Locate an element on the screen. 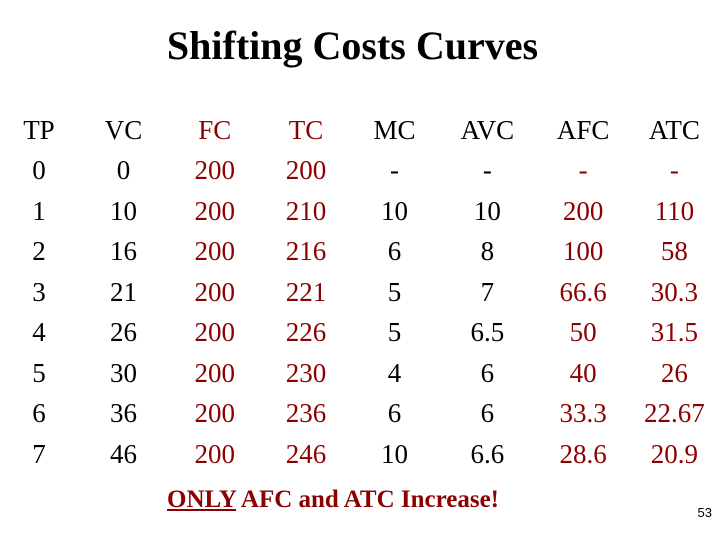 This screenshot has height=540, width=720. table-header-row: TP VC FC TC MC AVC AFC ATC is located at coordinates (360, 130).